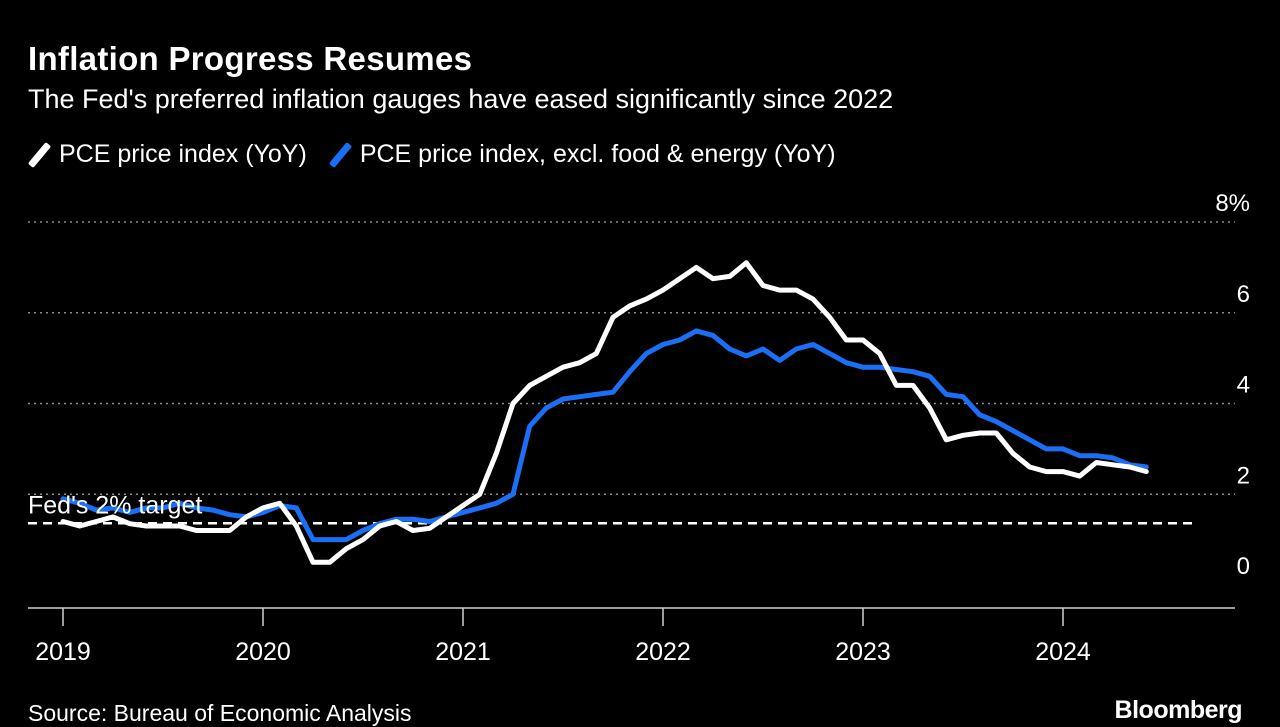 Image resolution: width=1280 pixels, height=727 pixels. What do you see at coordinates (1243, 294) in the screenshot?
I see `y-tick-label-6: 6` at bounding box center [1243, 294].